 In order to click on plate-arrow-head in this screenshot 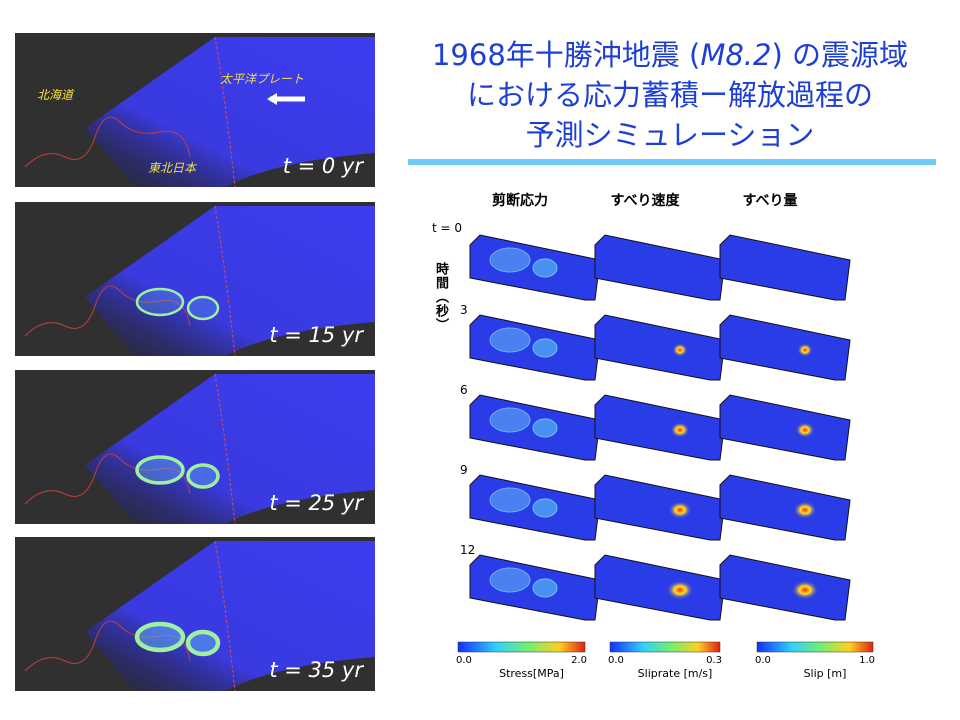, I will do `click(272, 99)`.